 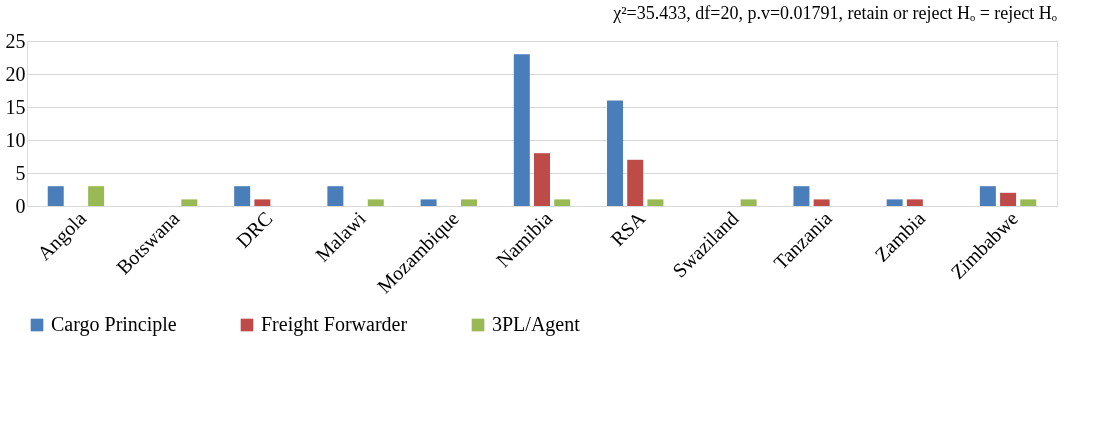 I want to click on y-tick-label: 25, so click(x=15, y=40).